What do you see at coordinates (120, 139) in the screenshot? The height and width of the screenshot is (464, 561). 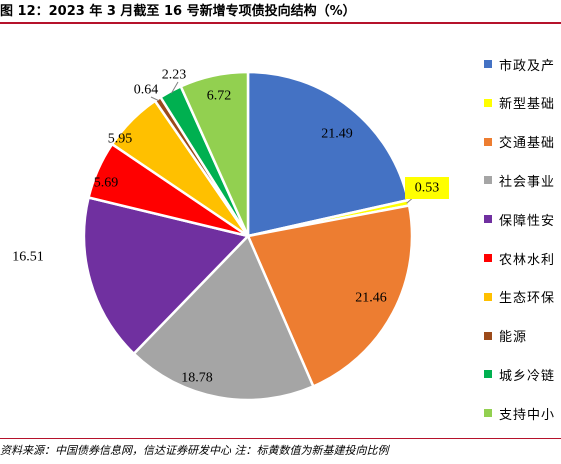 I see `data-label-7: 5.95` at bounding box center [120, 139].